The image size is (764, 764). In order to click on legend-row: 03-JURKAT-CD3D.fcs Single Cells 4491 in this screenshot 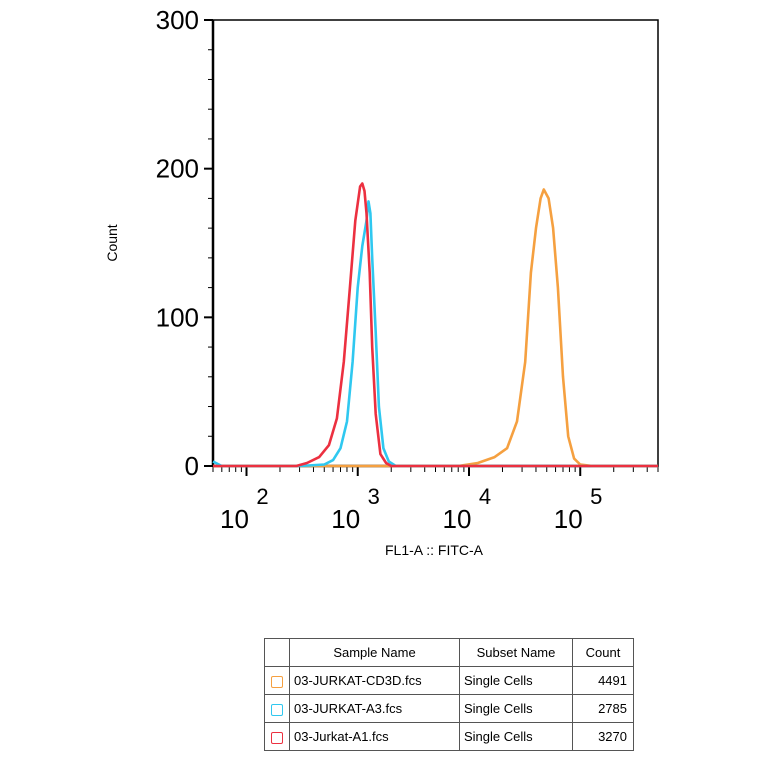, I will do `click(449, 680)`.